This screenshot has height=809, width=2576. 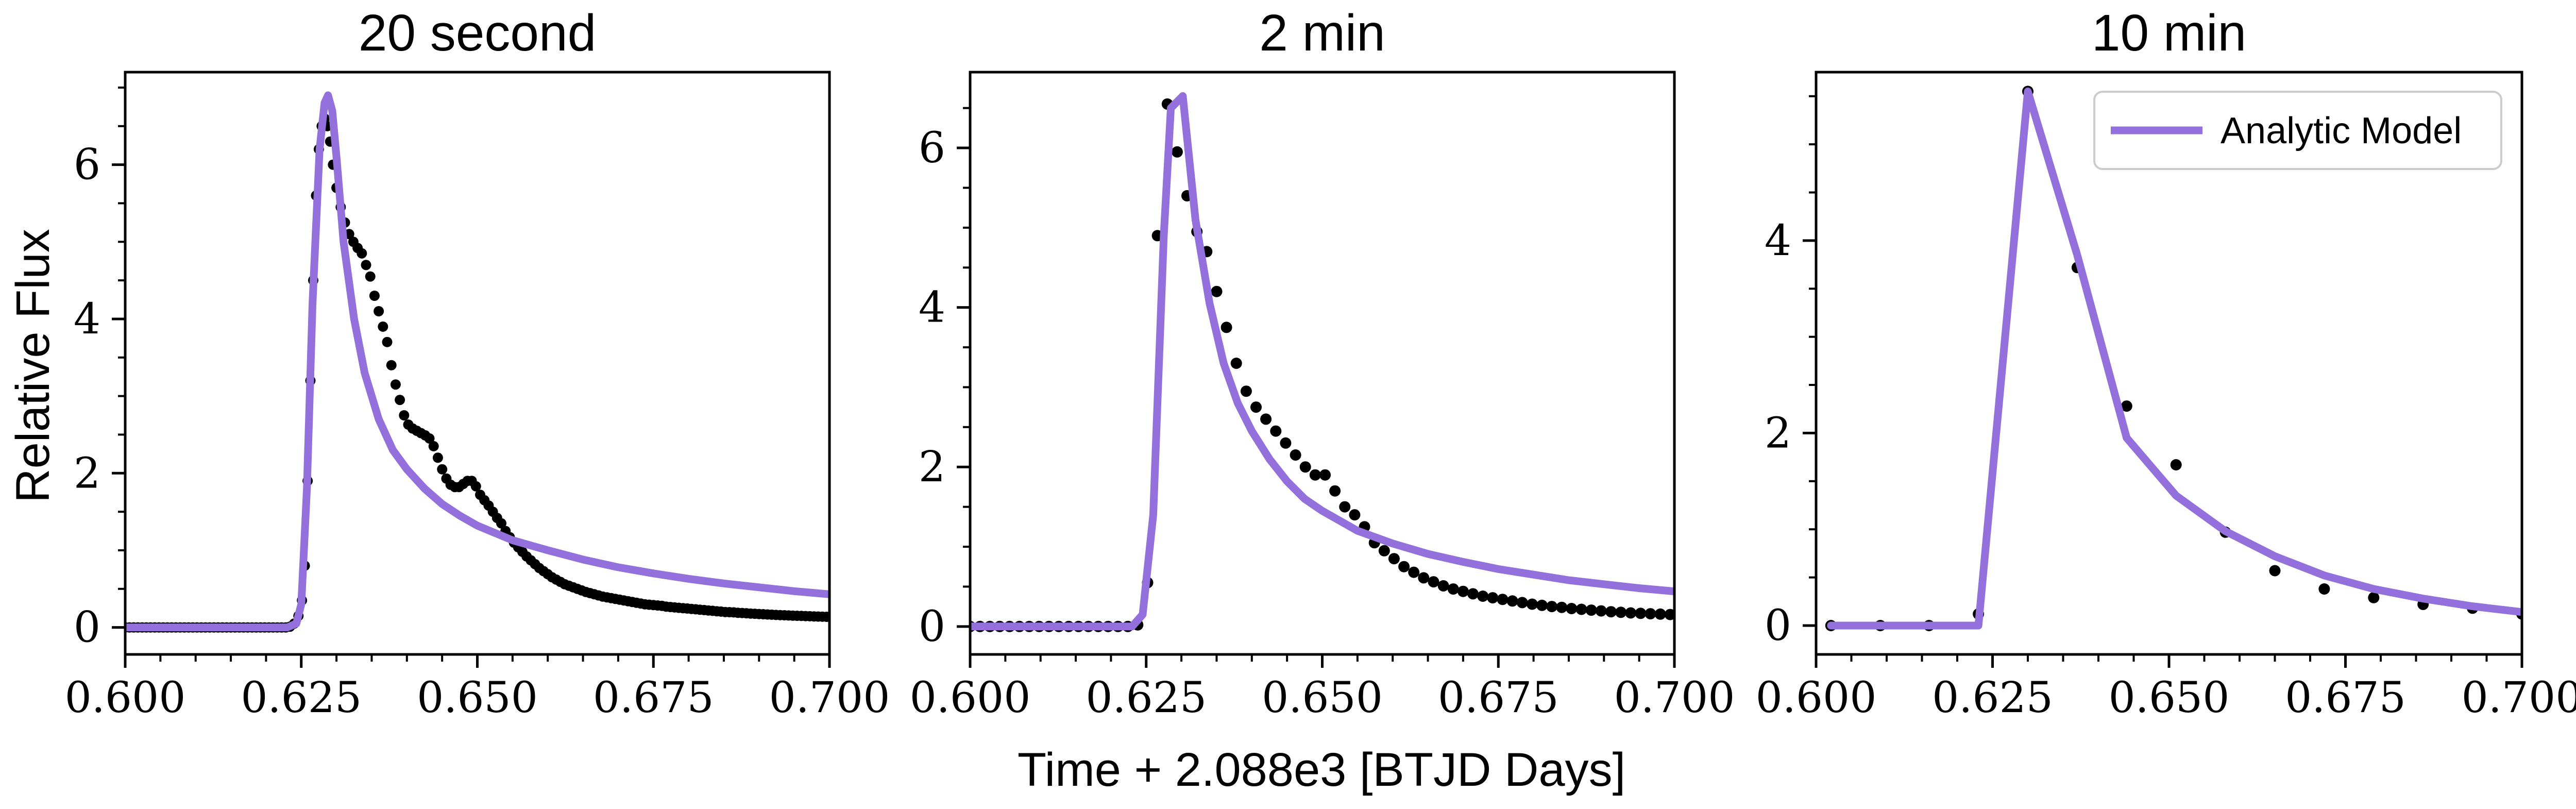 What do you see at coordinates (1321, 770) in the screenshot?
I see `x-axis-label: Time + 2.088e3 [BTJD Days]` at bounding box center [1321, 770].